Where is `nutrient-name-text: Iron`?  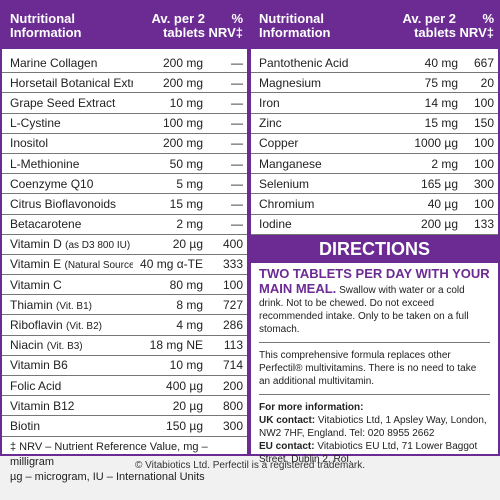
nutrient-name-text: Iron is located at coordinates (269, 102).